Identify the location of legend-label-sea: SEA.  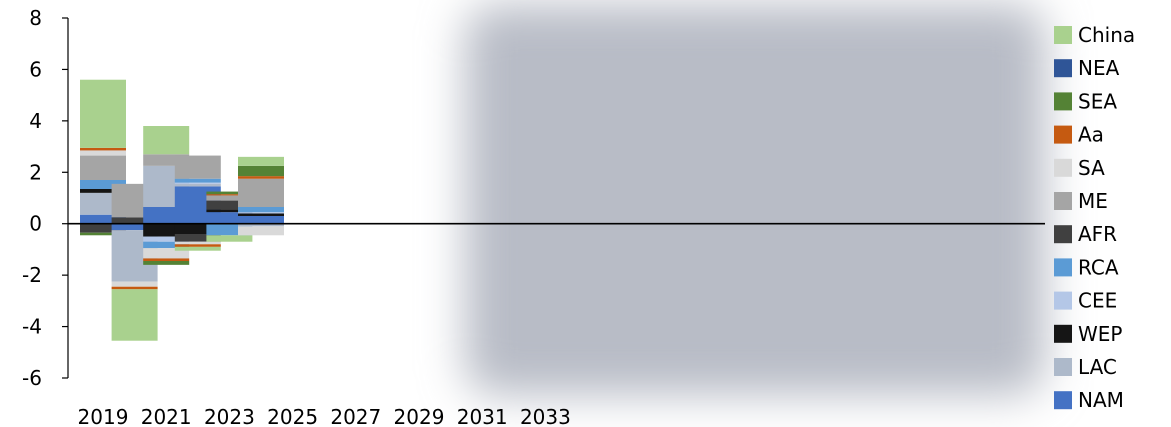
(1097, 101).